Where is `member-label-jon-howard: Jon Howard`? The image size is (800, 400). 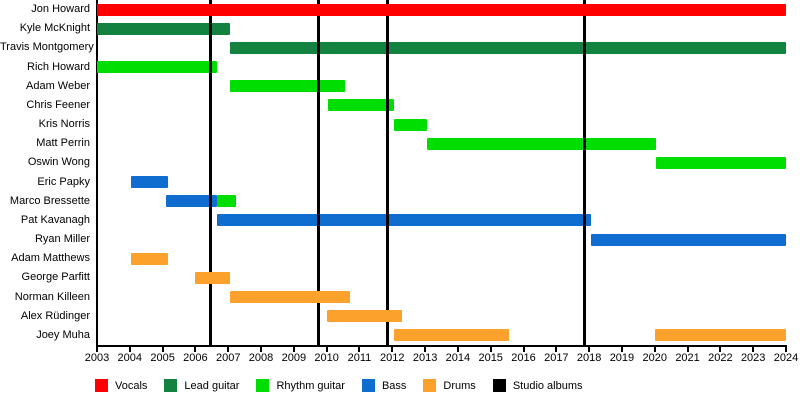
member-label-jon-howard: Jon Howard is located at coordinates (60, 9).